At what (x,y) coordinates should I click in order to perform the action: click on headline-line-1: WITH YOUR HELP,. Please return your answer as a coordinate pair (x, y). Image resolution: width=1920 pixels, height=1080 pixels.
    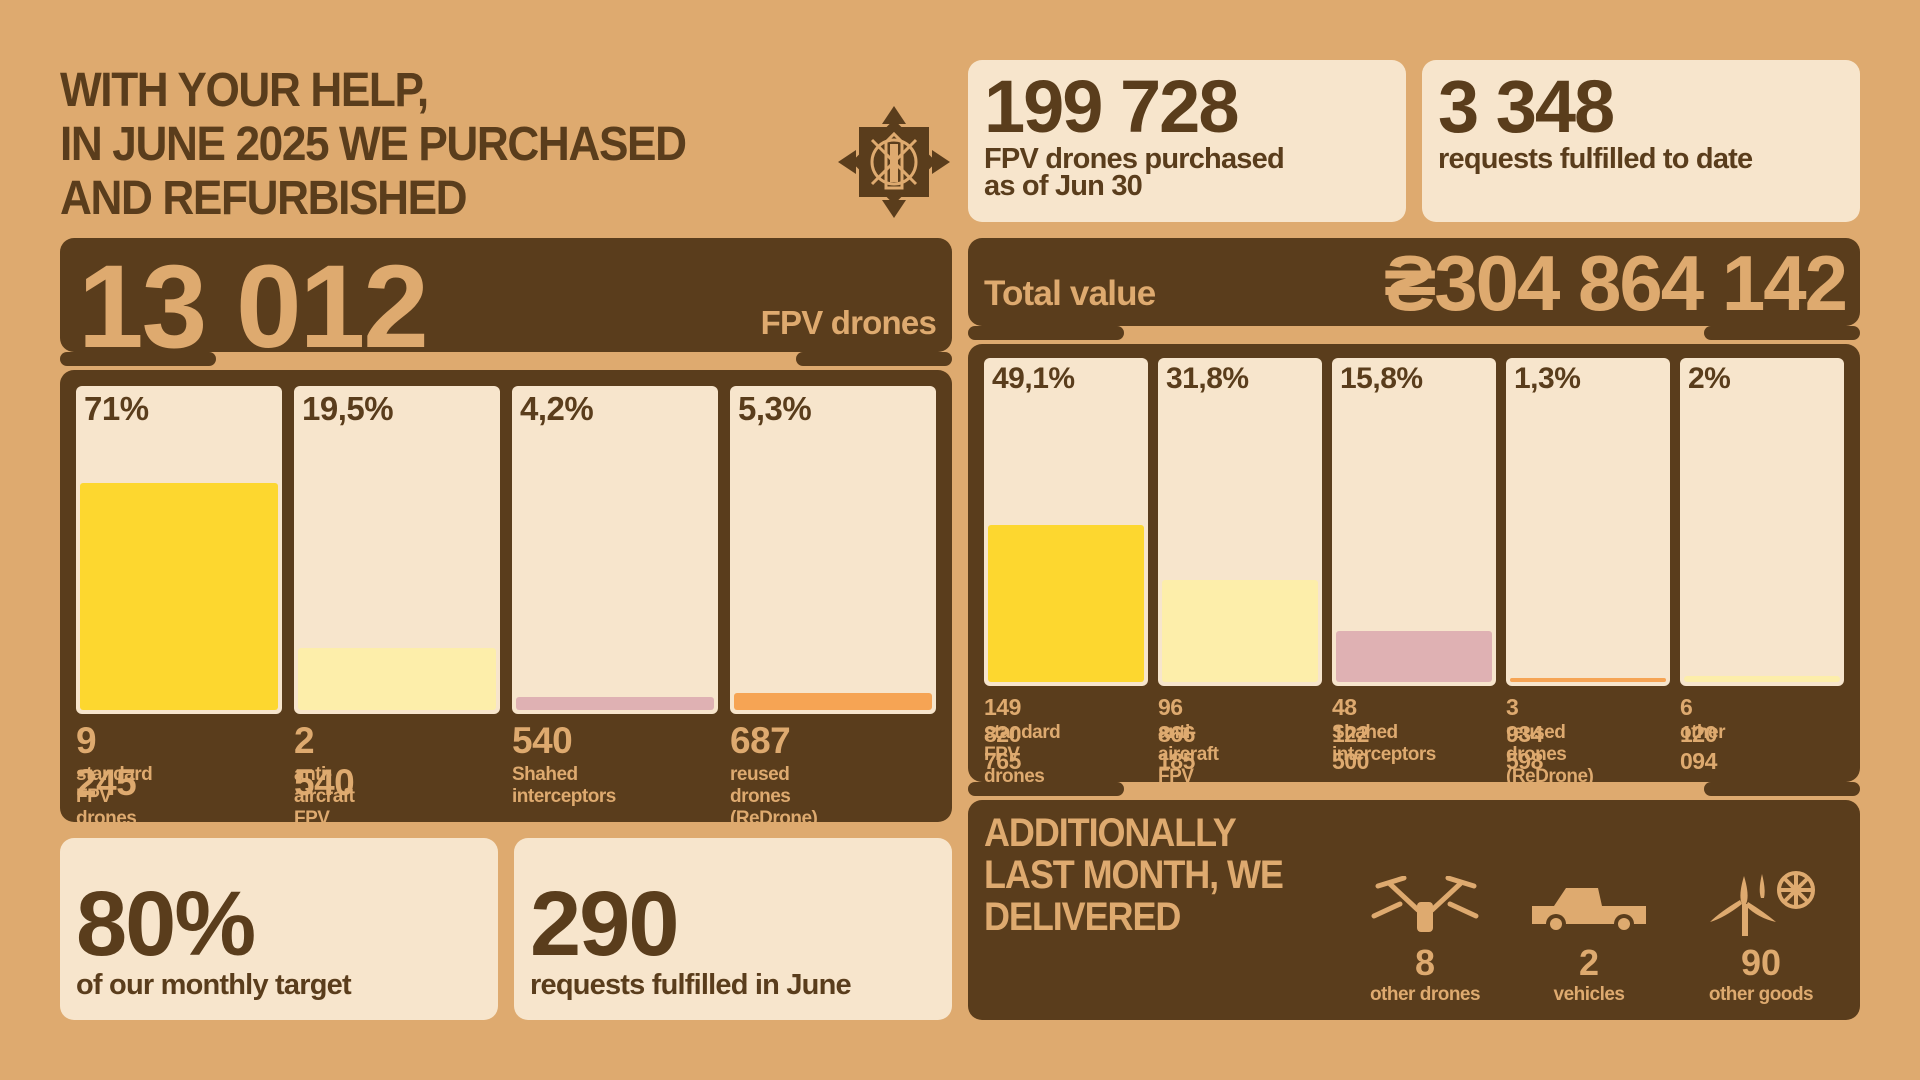
    Looking at the image, I should click on (244, 90).